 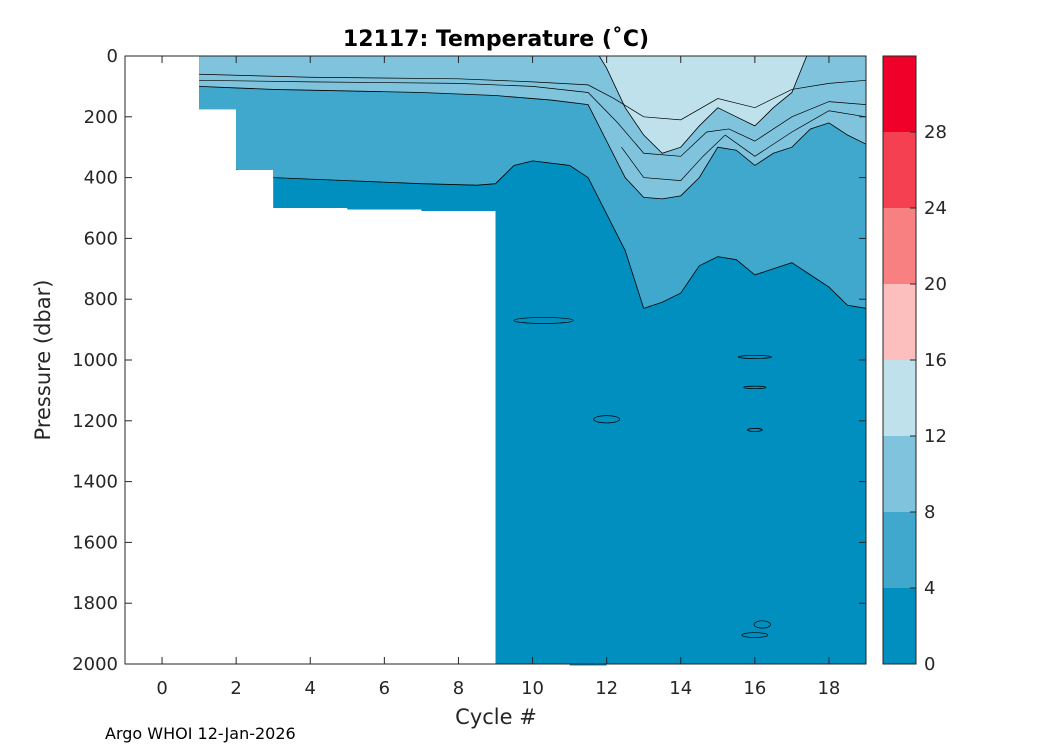 What do you see at coordinates (935, 436) in the screenshot?
I see `colorbar-tick-label: 12` at bounding box center [935, 436].